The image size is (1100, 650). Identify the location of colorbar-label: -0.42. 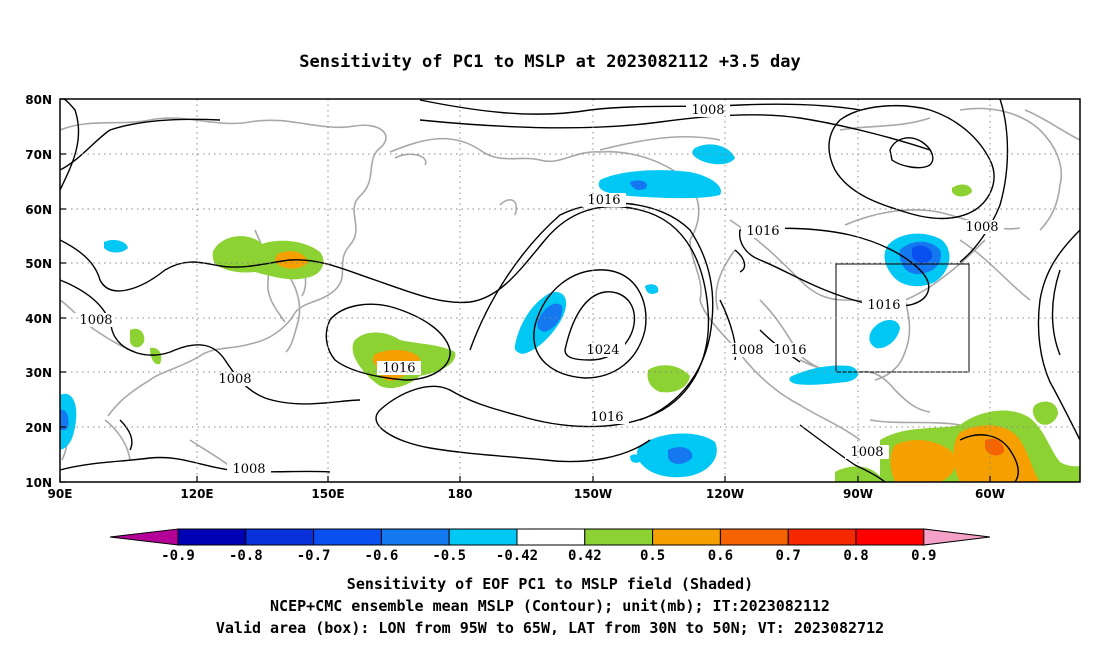
(517, 556).